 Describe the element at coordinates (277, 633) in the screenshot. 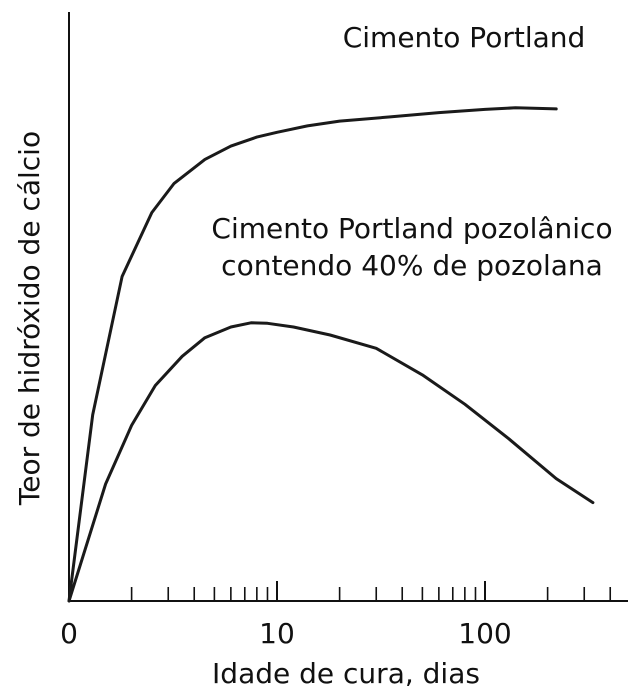

I see `x-tick-label: 10` at that location.